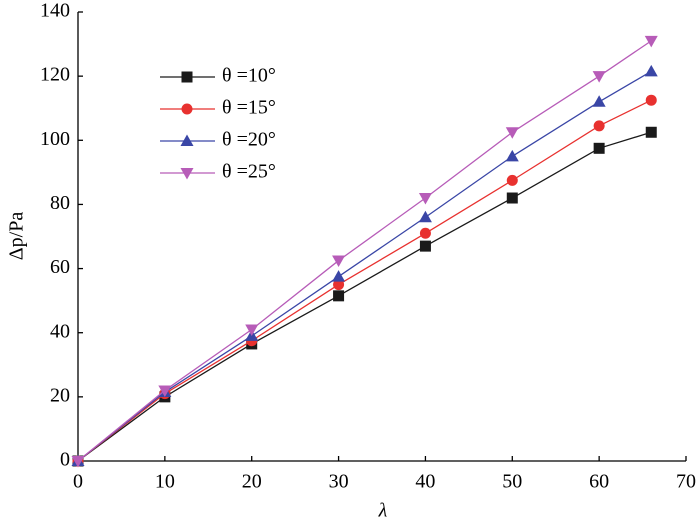 This screenshot has width=700, height=524. I want to click on x-tick-label: 30, so click(339, 482).